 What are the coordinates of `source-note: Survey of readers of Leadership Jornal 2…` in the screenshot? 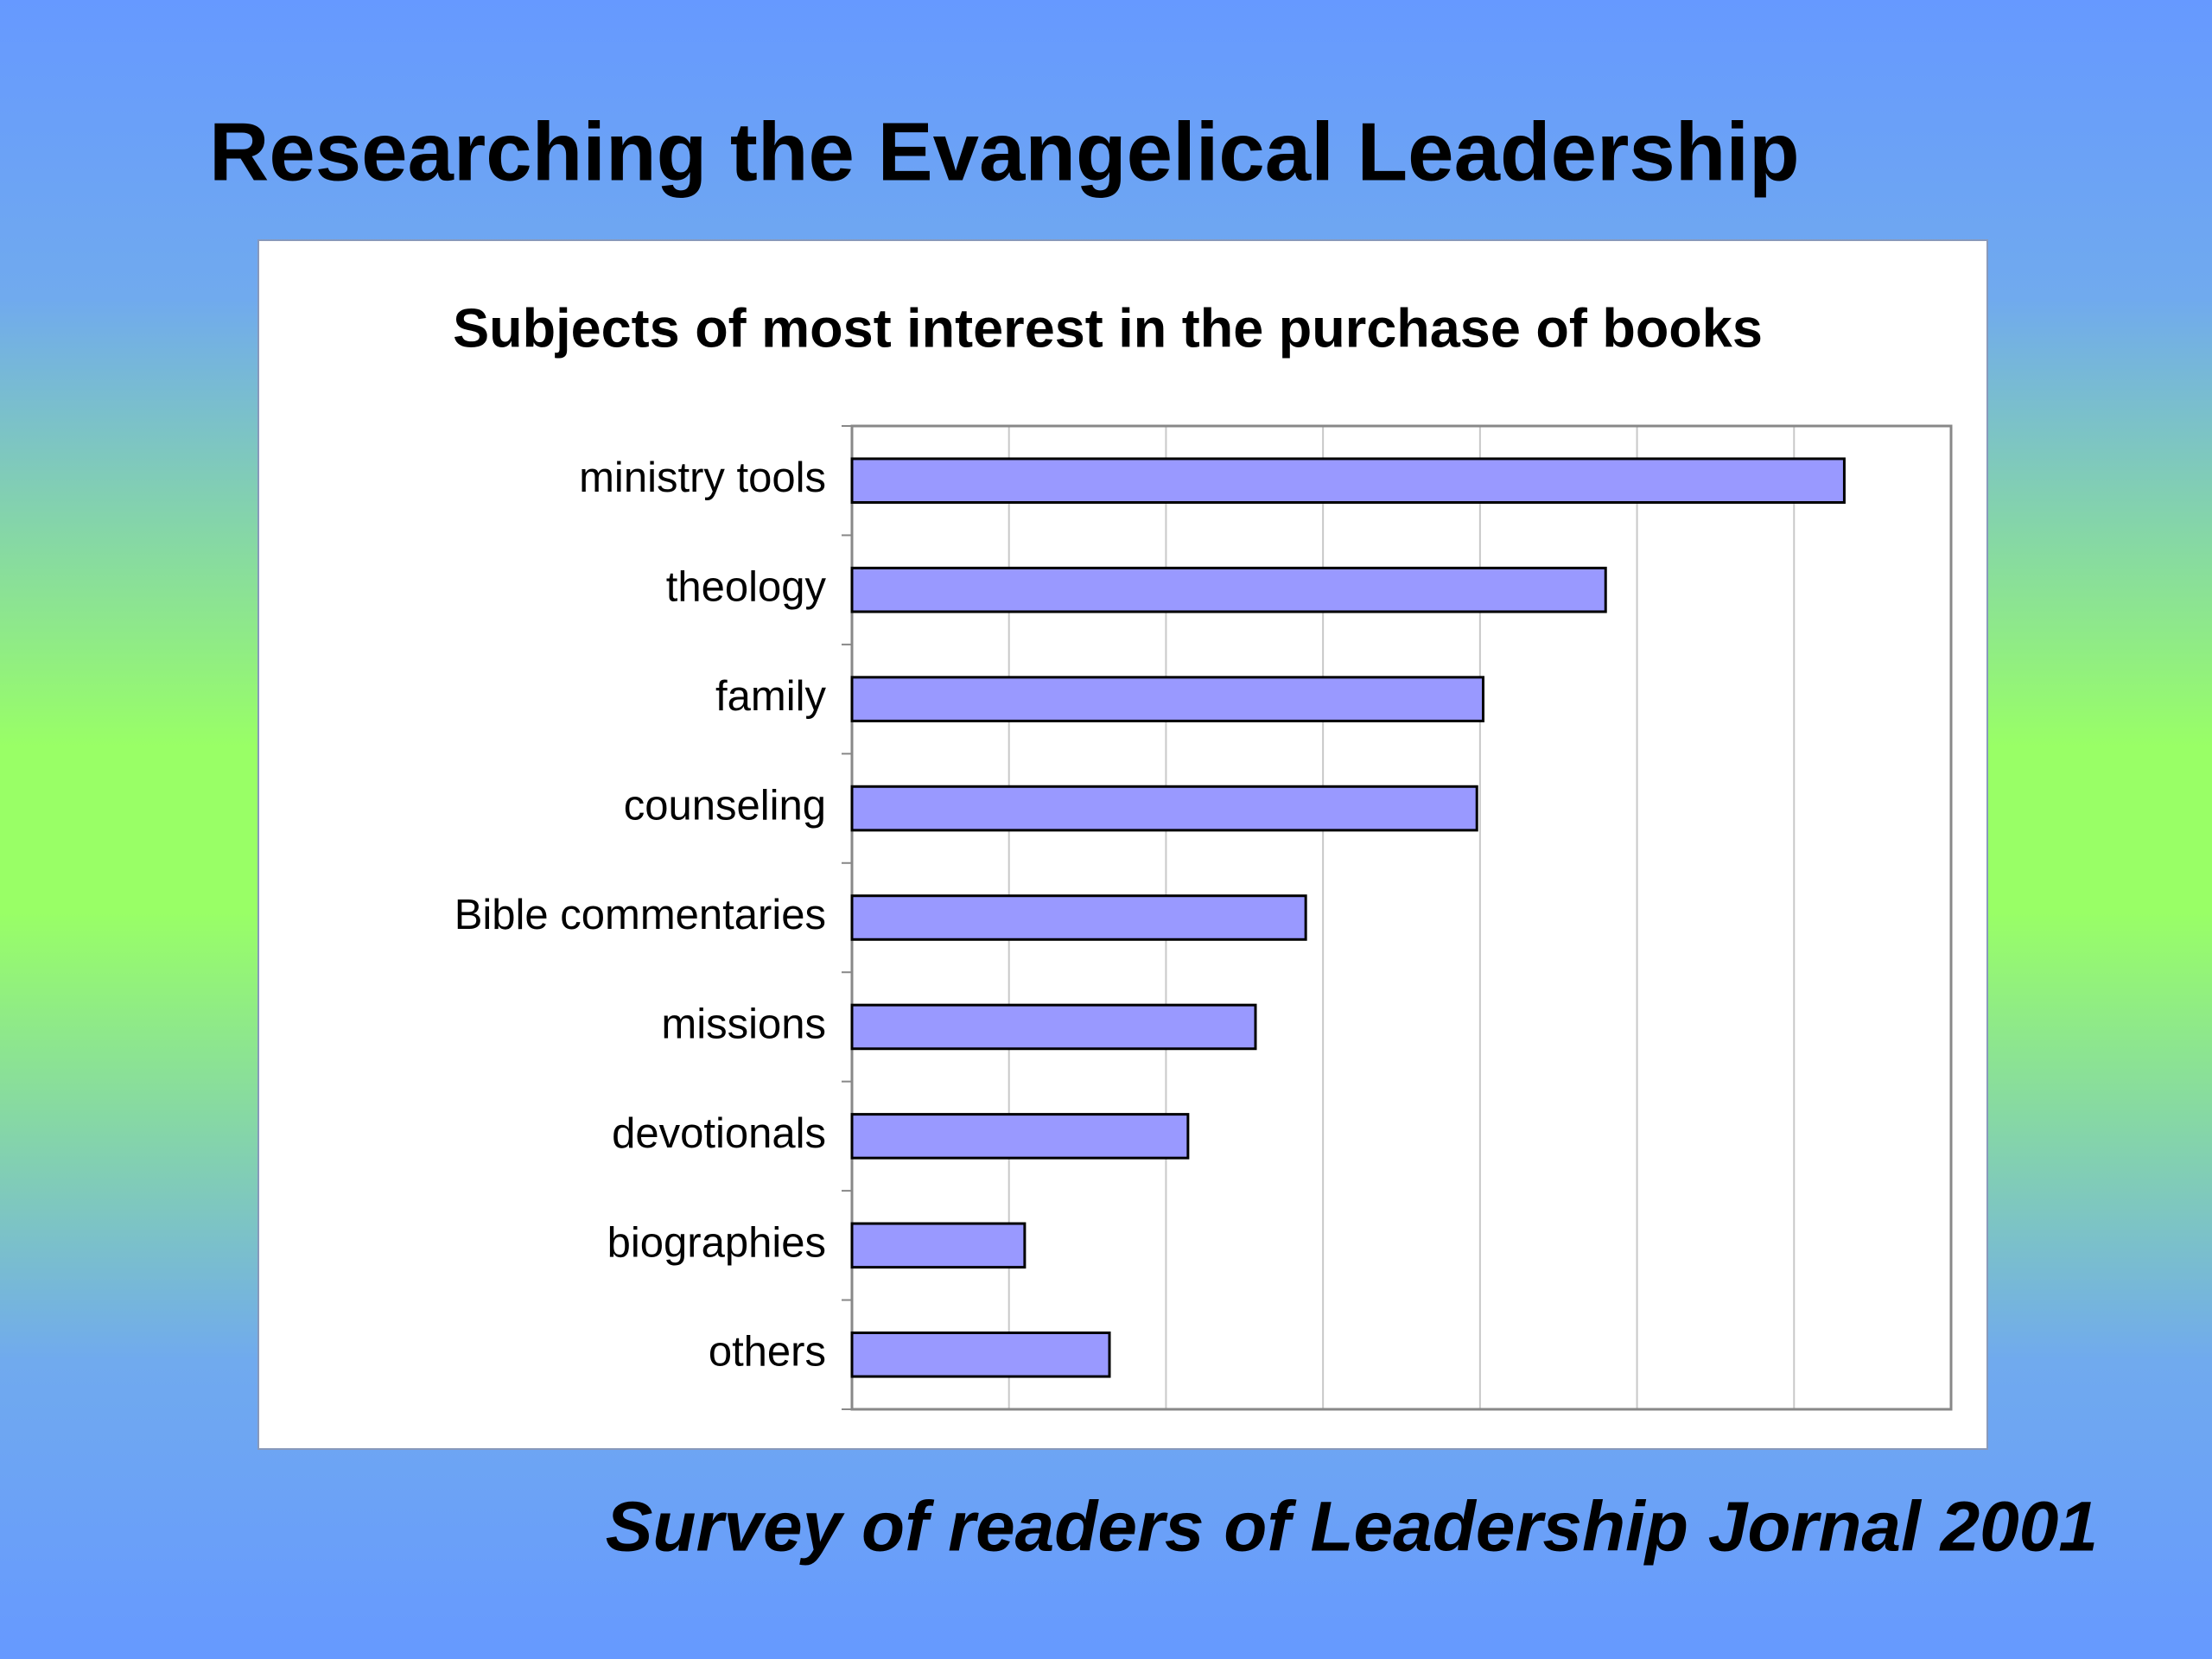 It's located at (1352, 1527).